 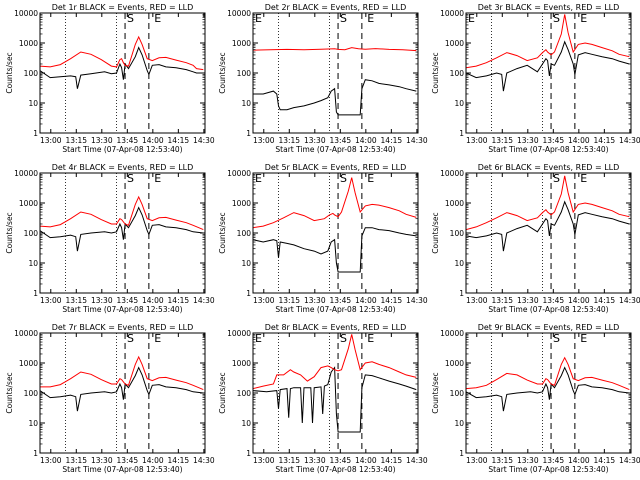 I want to click on panel-title: Det 4r BLACK = Events, RED = LLD, so click(x=123, y=167).